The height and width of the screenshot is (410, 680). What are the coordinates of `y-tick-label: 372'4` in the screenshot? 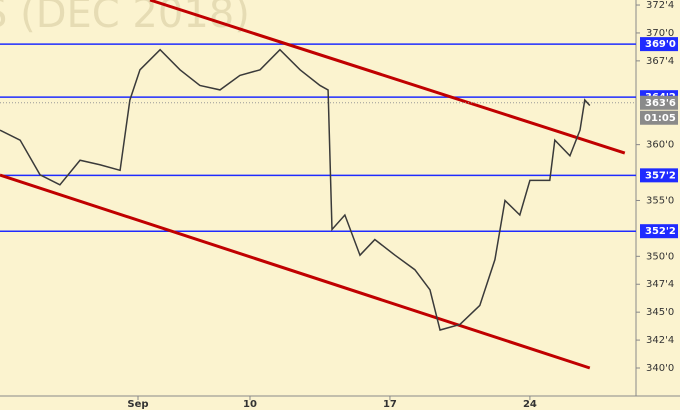 It's located at (660, 5).